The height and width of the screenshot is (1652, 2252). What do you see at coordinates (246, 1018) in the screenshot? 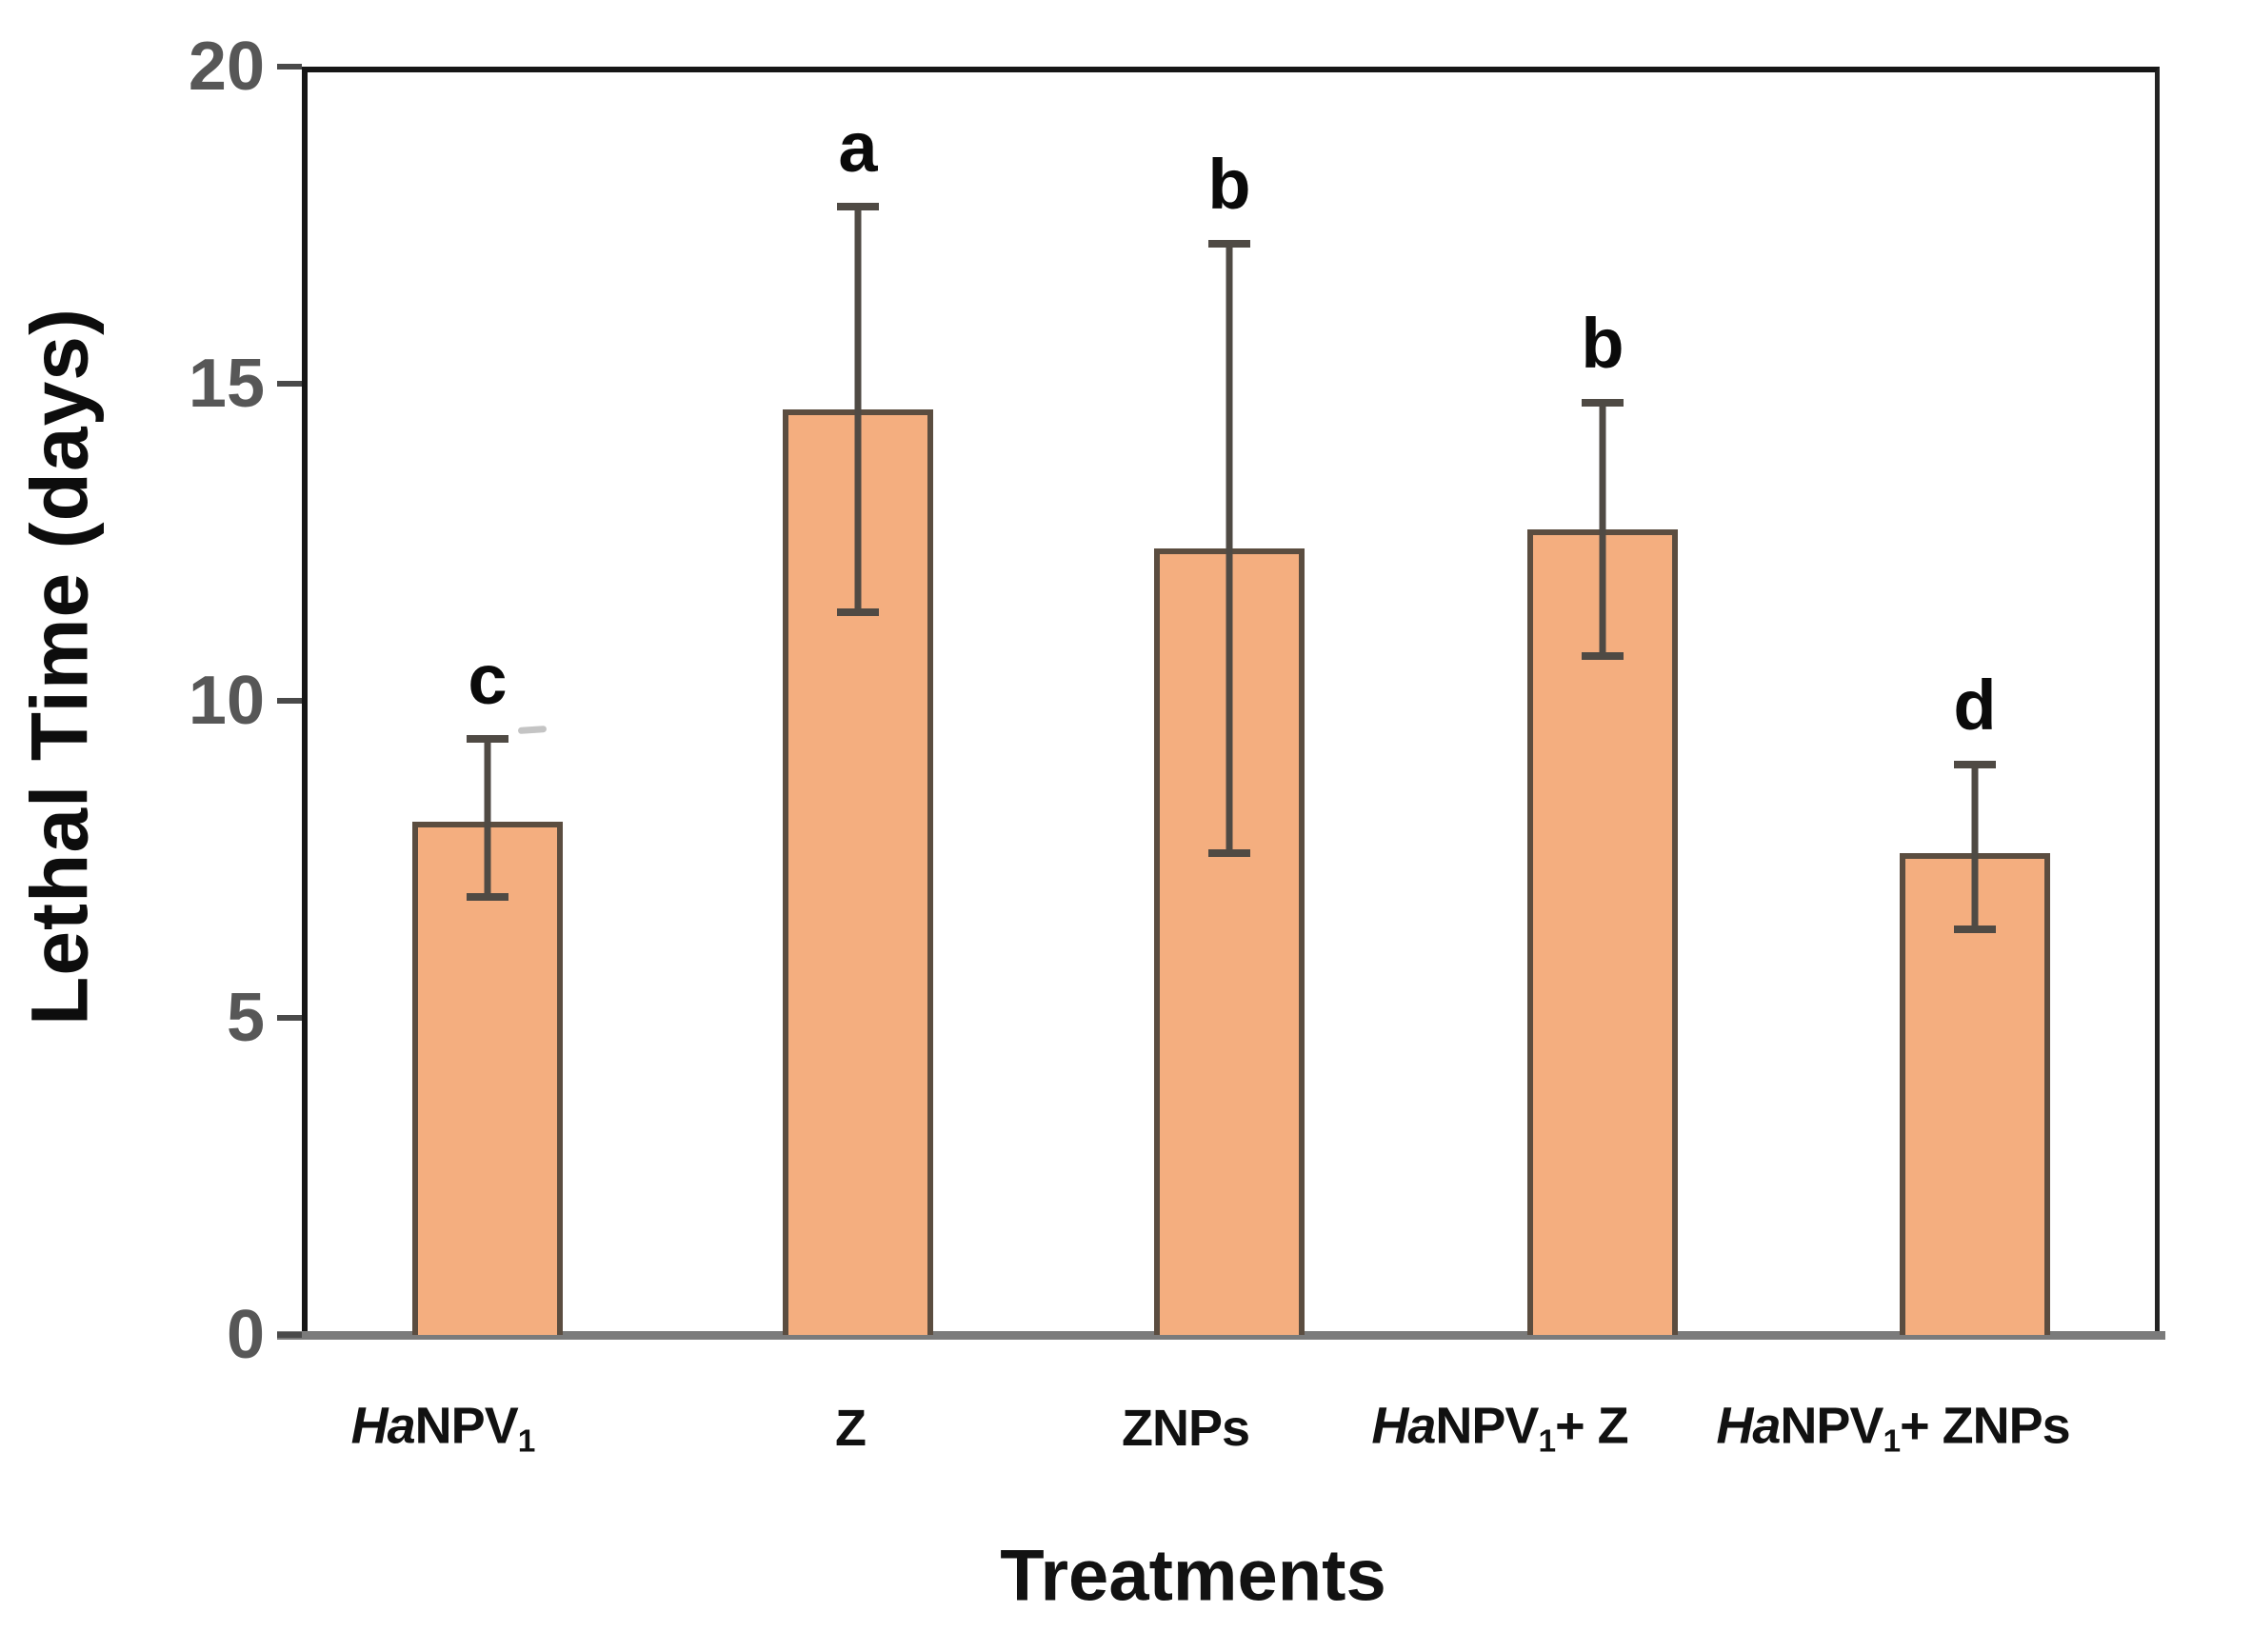
I see `y-tick-label: 5` at bounding box center [246, 1018].